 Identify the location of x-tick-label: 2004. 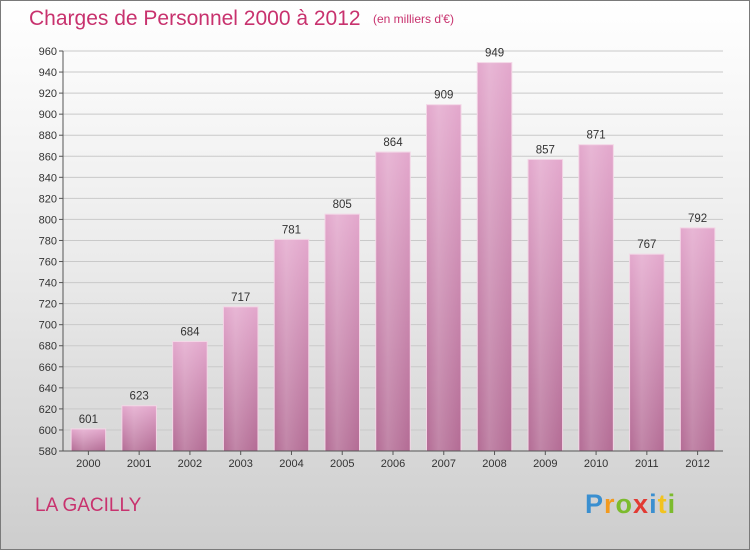
(291, 464).